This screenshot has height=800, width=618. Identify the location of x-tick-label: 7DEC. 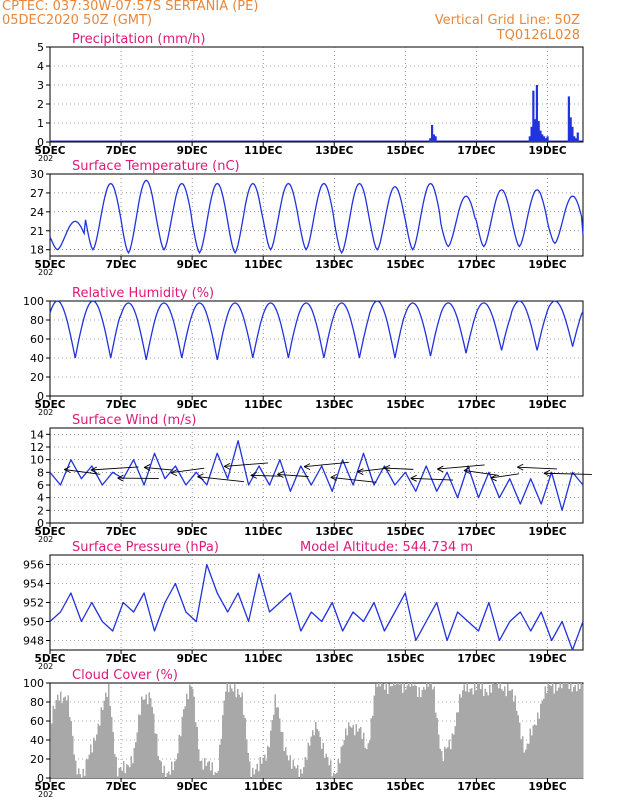
(121, 659).